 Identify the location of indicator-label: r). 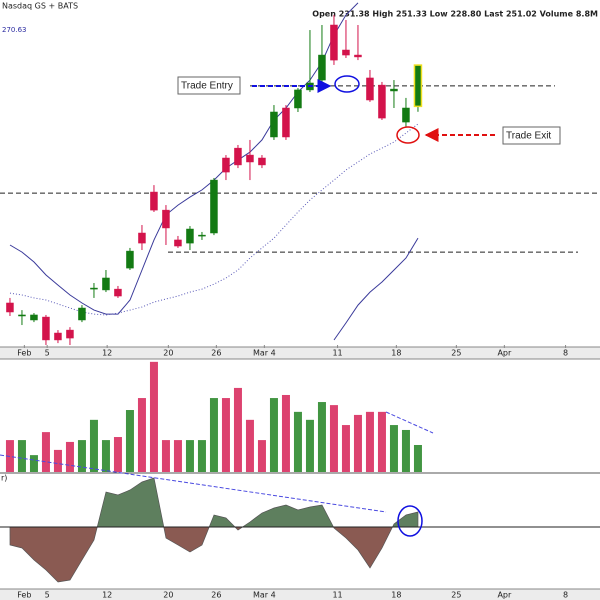
(4, 478).